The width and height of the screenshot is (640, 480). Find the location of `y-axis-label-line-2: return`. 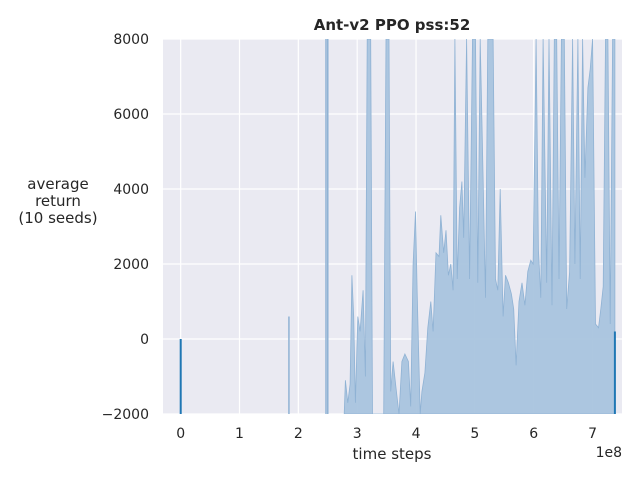

y-axis-label-line-2: return is located at coordinates (58, 201).